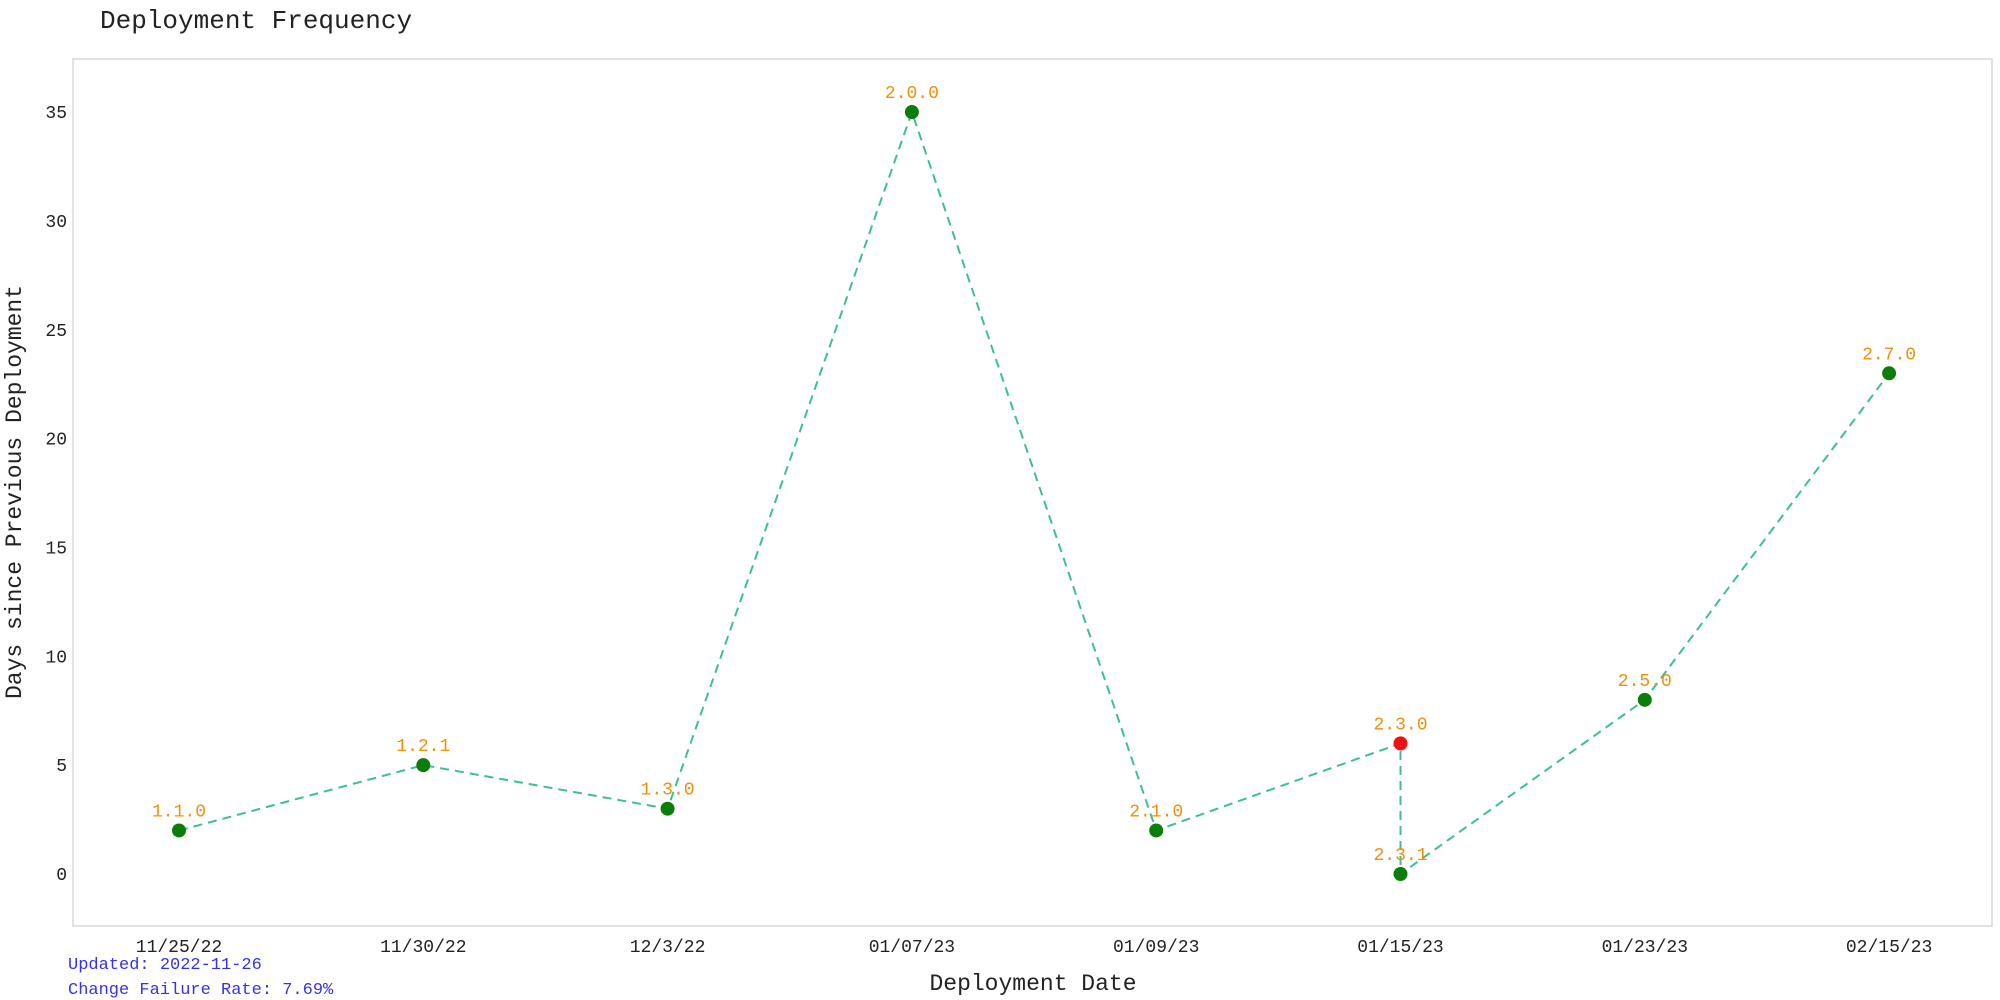 The image size is (2000, 1000). I want to click on updated-note: Updated: 2022-11-26, so click(165, 965).